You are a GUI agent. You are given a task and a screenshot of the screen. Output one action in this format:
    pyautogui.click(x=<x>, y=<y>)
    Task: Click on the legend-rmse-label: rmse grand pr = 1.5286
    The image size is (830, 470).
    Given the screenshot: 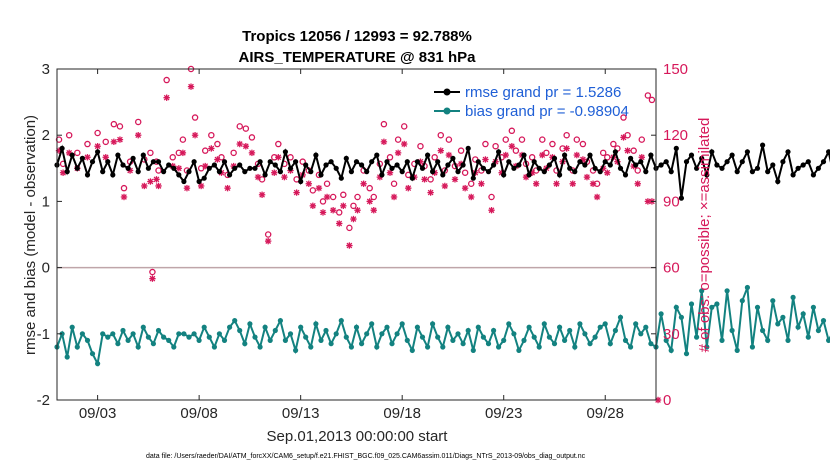 What is the action you would take?
    pyautogui.click(x=543, y=92)
    